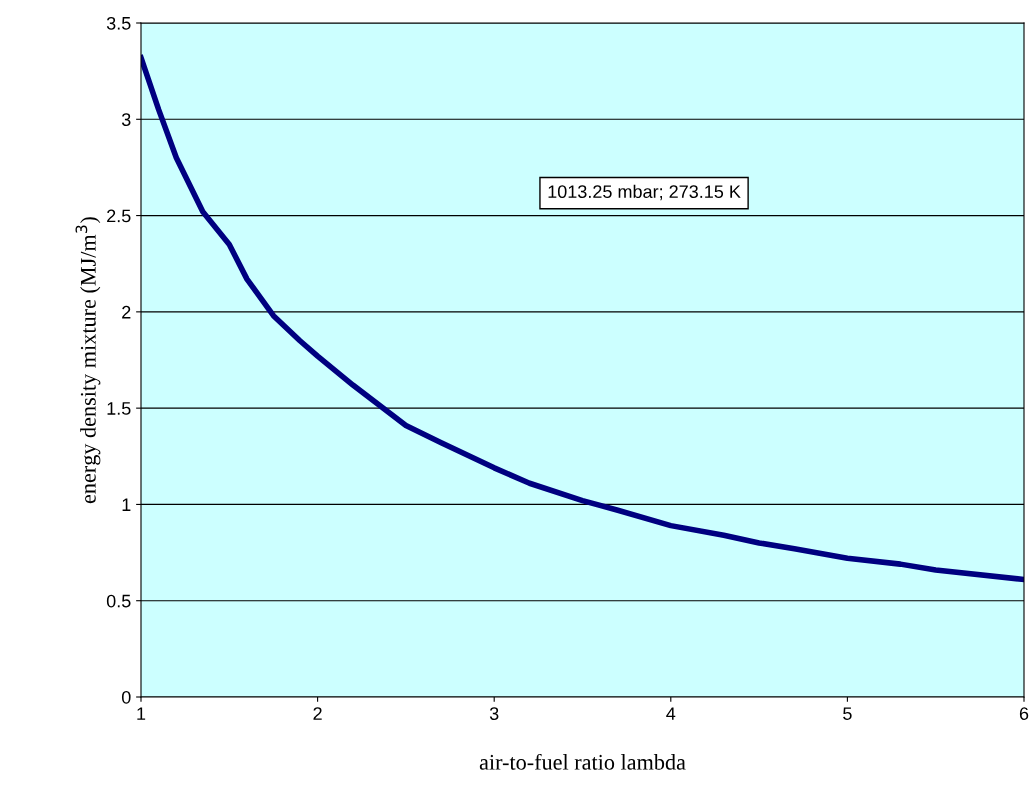 Image resolution: width=1034 pixels, height=798 pixels. What do you see at coordinates (119, 408) in the screenshot?
I see `y-tick-label: 1.5` at bounding box center [119, 408].